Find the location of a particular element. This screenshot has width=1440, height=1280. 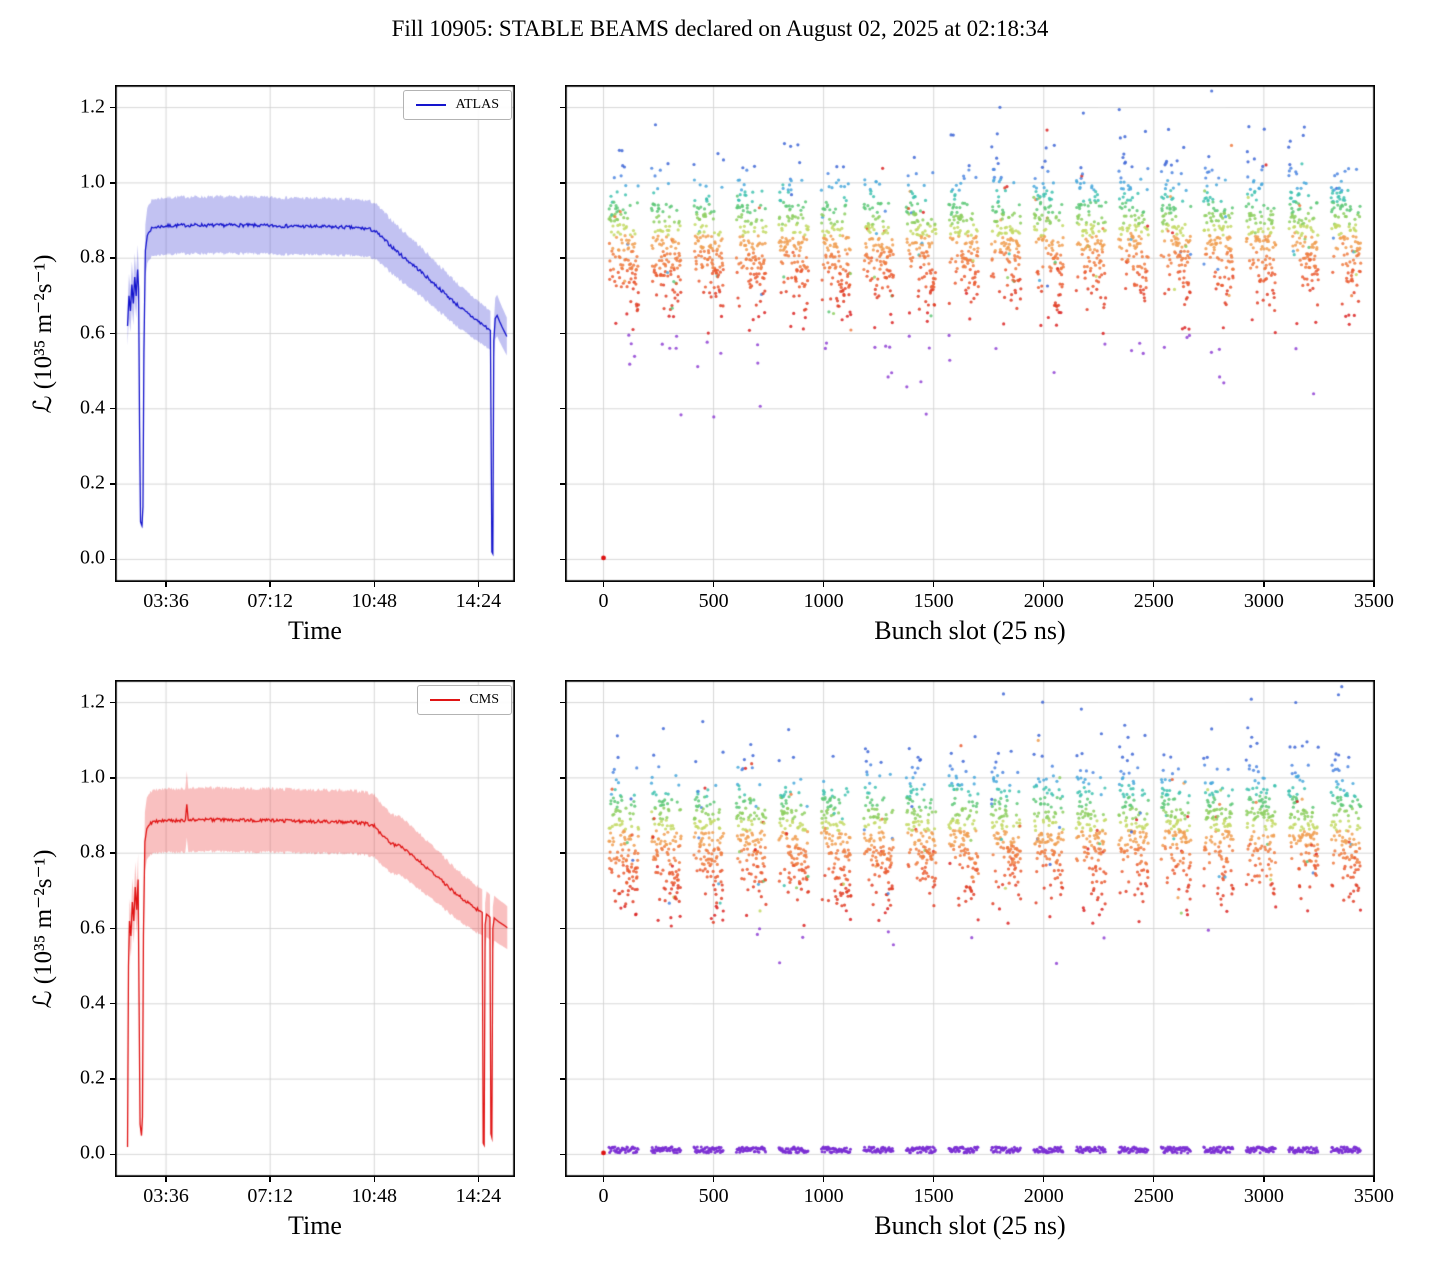

atlas-legend: ATLAS is located at coordinates (457, 105).